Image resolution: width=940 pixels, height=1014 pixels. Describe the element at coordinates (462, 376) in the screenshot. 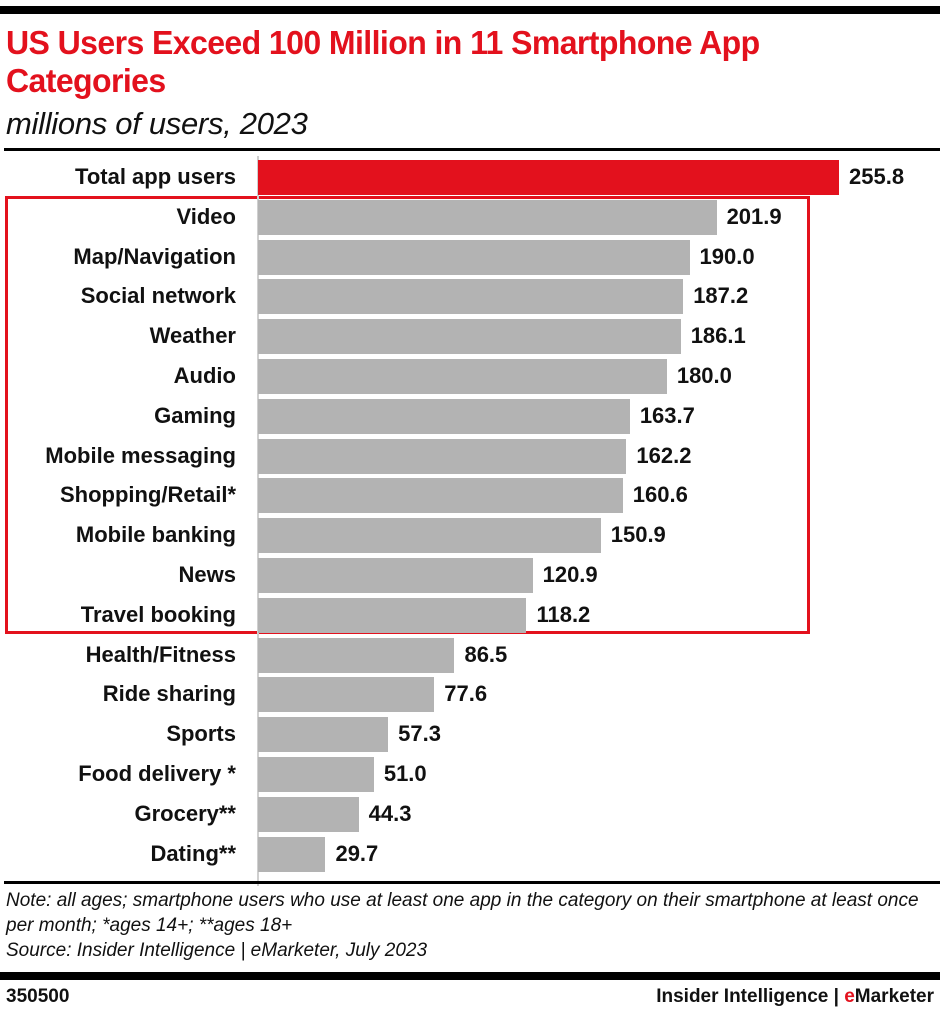

I see `bar-audio` at that location.